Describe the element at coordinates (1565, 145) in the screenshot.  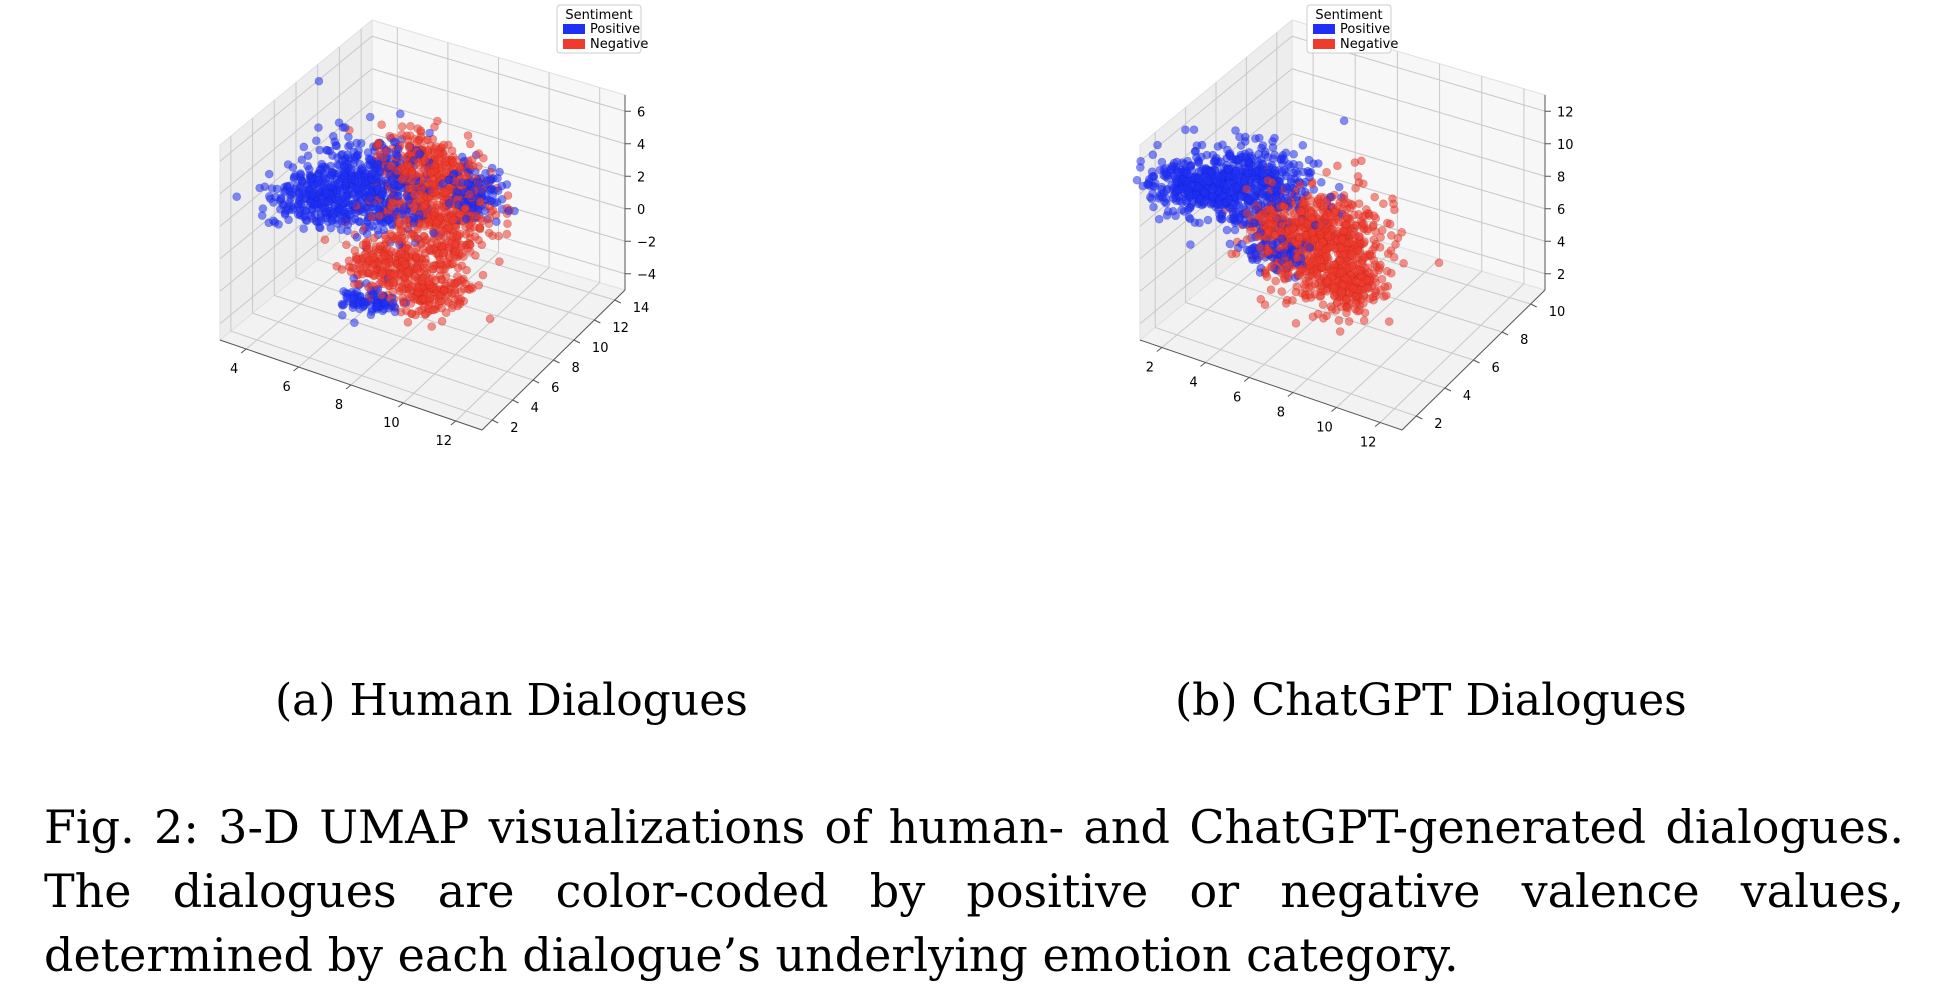
I see `z-tick-label: 10` at that location.